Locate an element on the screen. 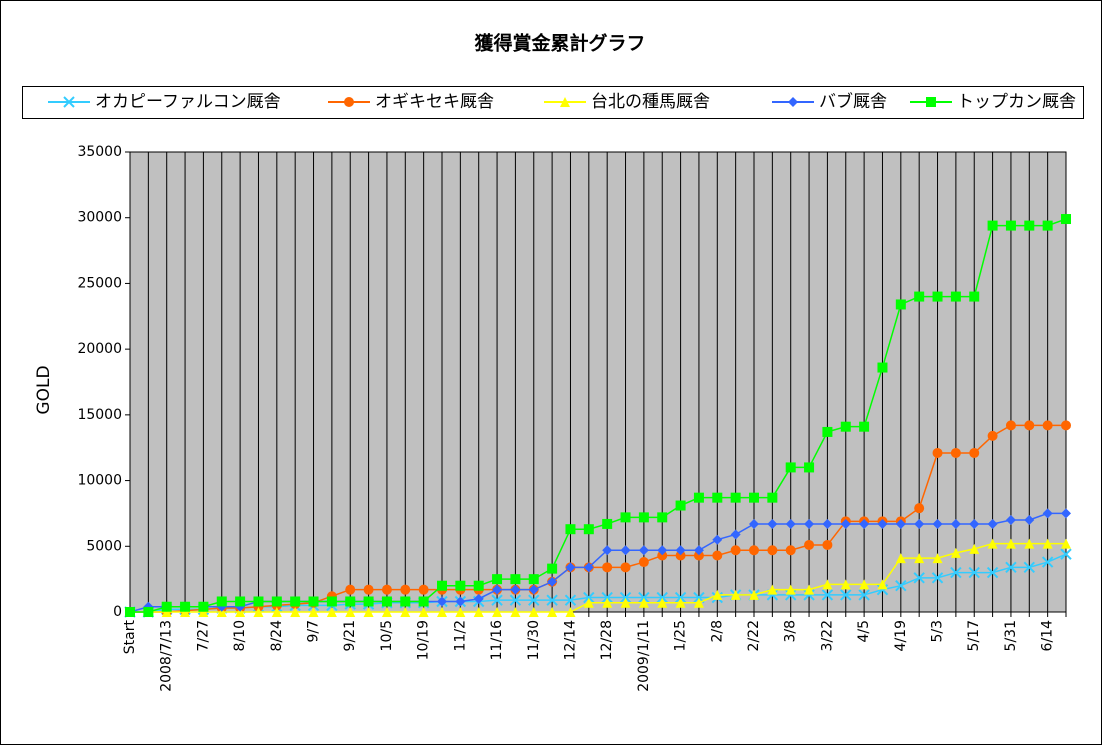  legend-label: オギキセキ厩舎 is located at coordinates (434, 102).